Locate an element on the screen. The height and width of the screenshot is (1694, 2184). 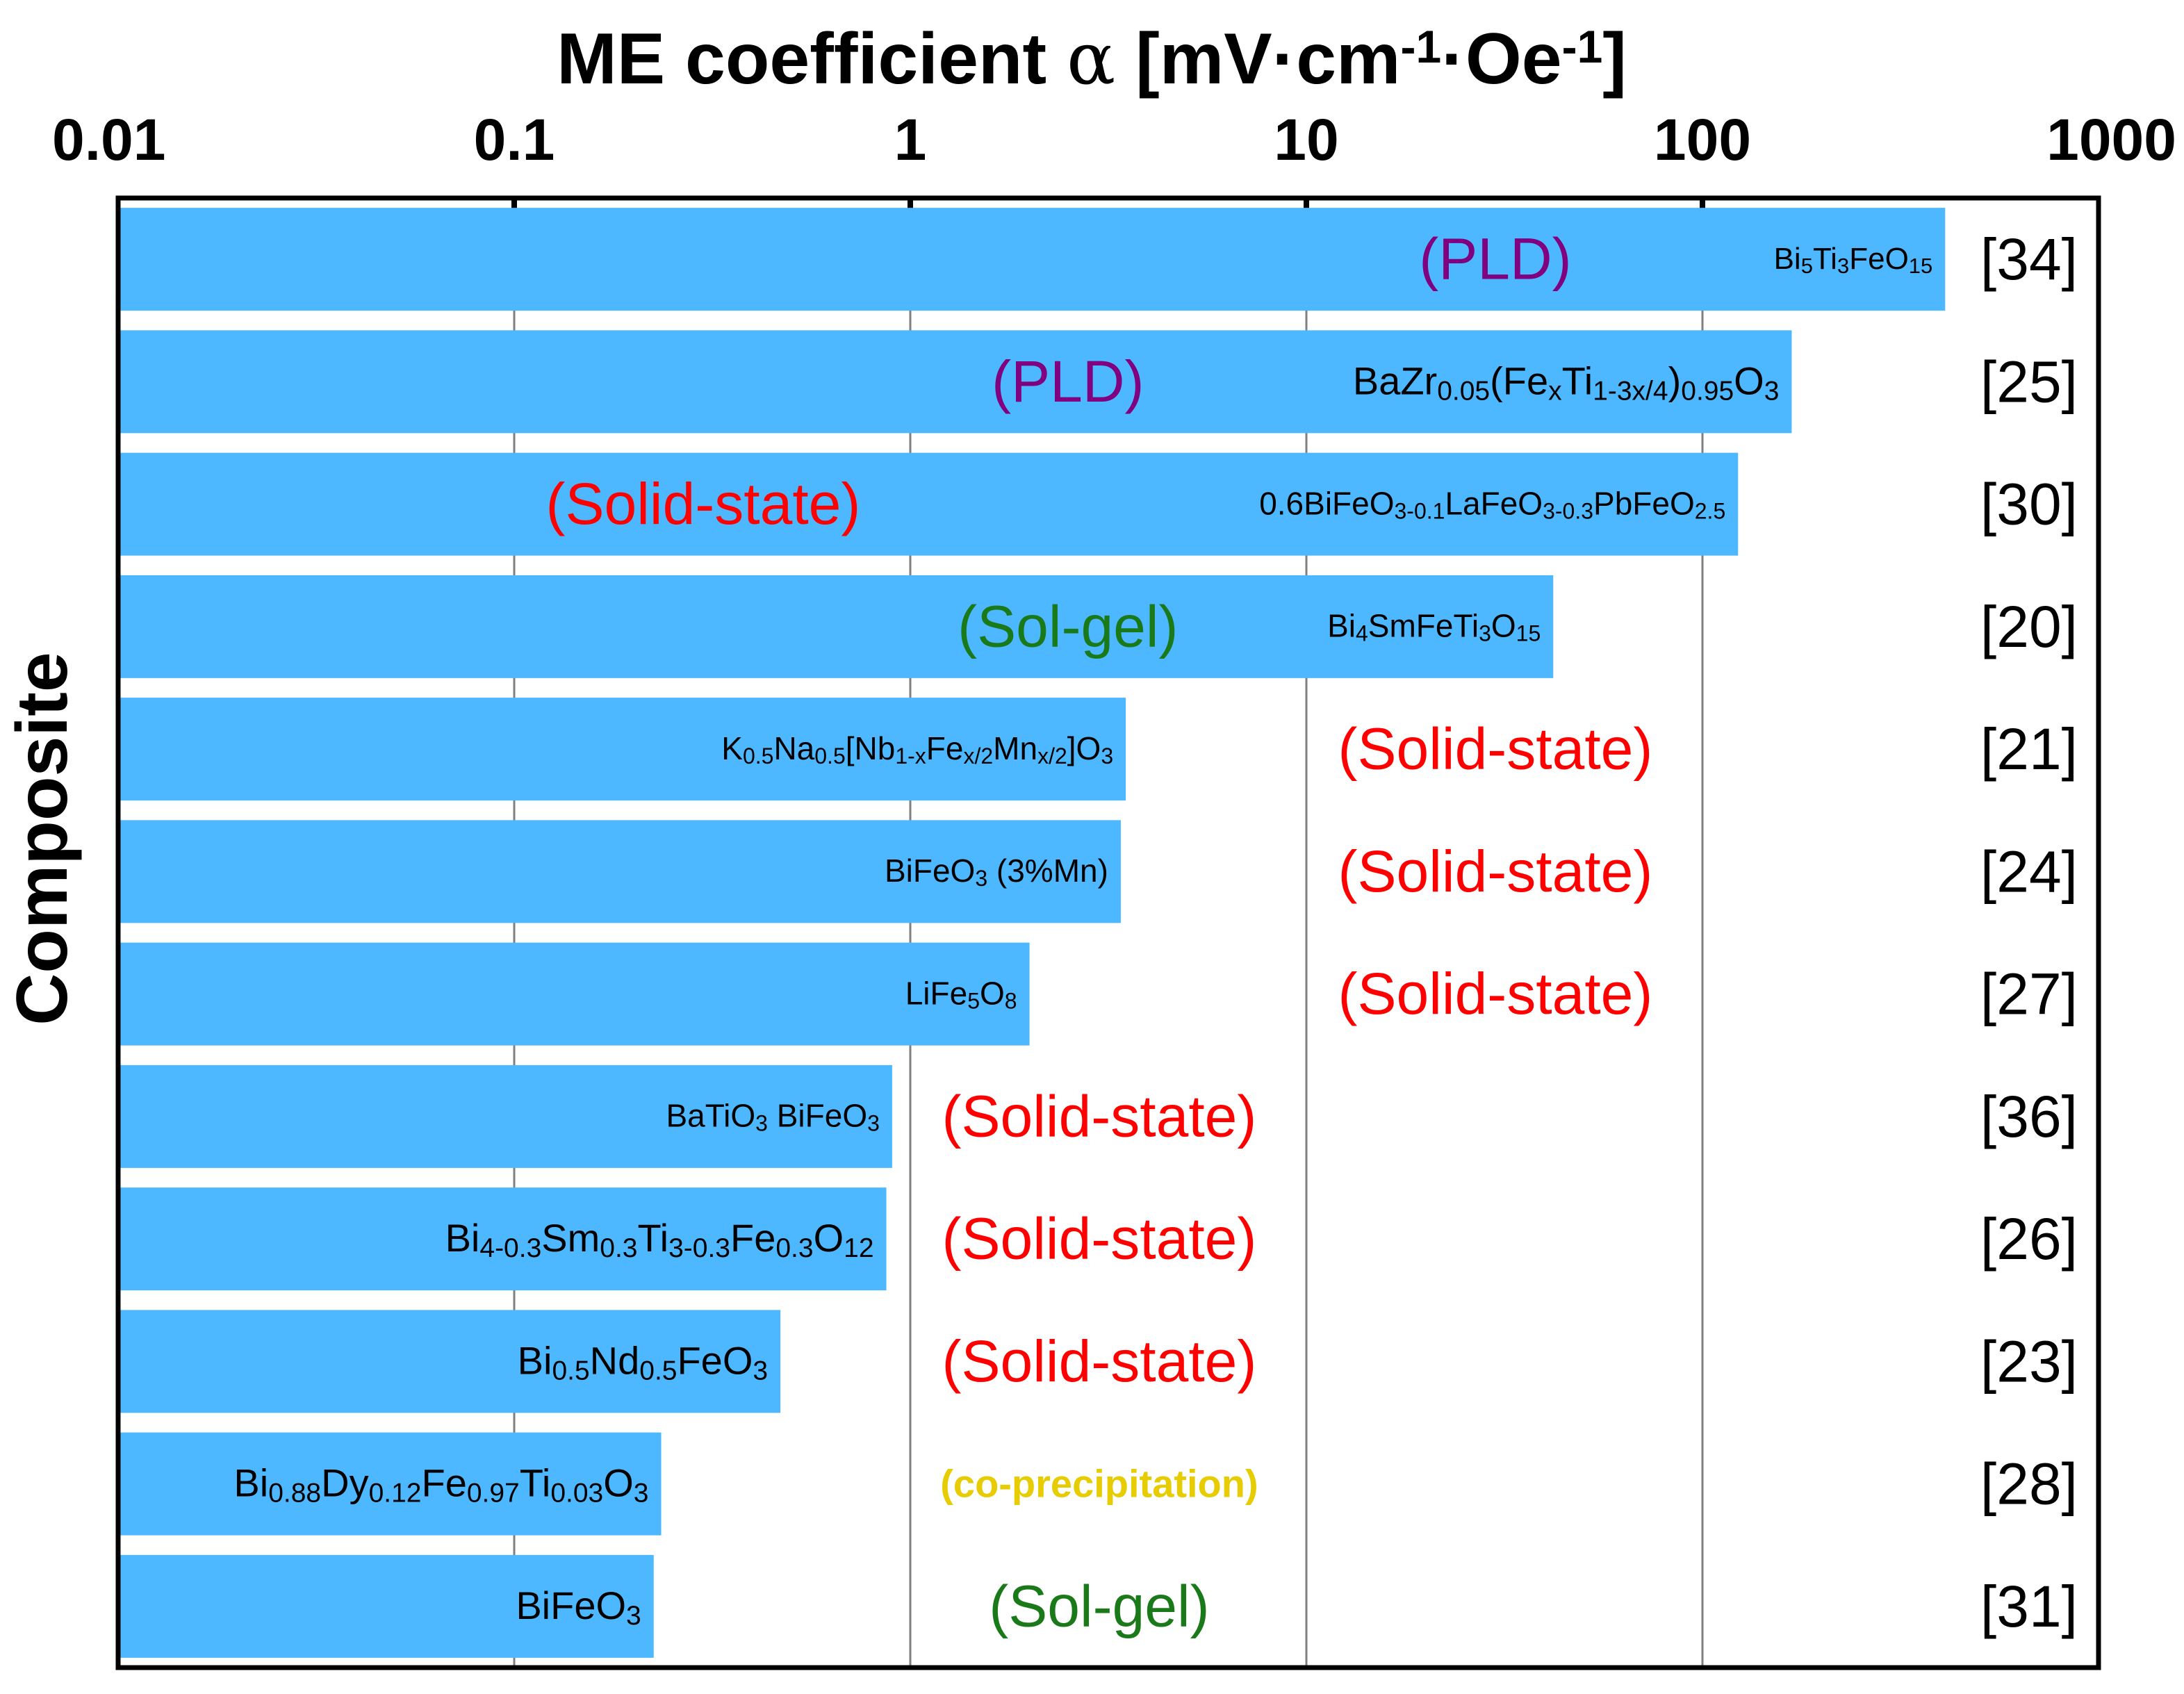
composite-label: Bi0.88Dy0.12Fe0.97Ti0.03O3 is located at coordinates (440, 1484).